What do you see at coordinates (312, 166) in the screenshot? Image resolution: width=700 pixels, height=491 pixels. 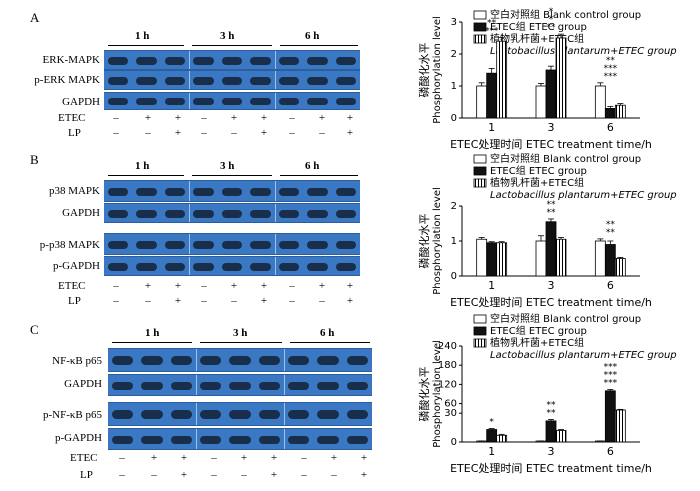 I see `time-label: 6 h` at bounding box center [312, 166].